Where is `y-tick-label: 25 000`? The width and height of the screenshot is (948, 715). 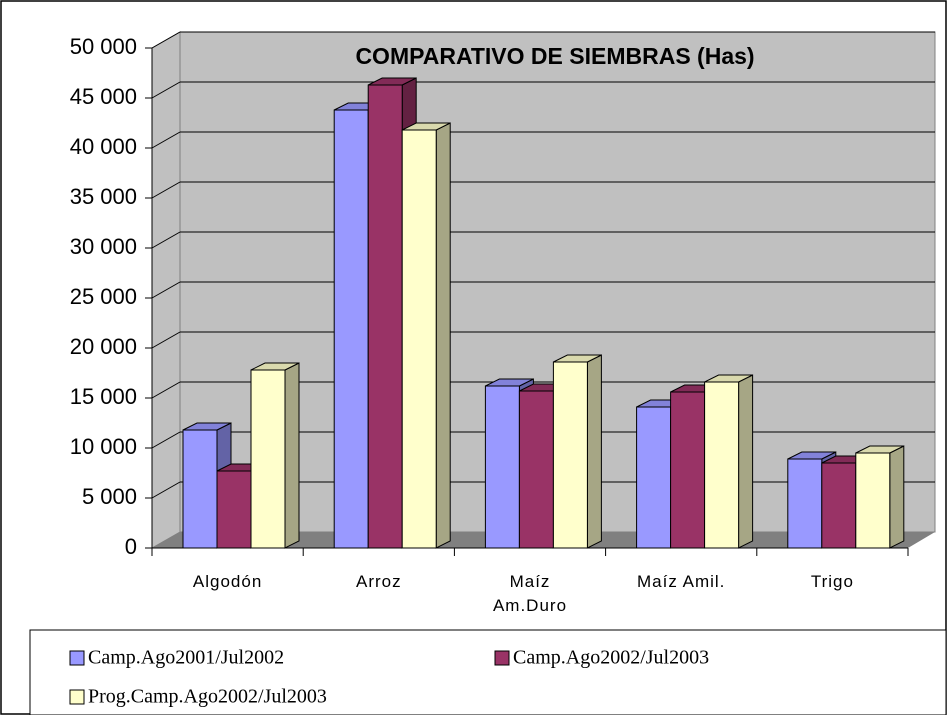 y-tick-label: 25 000 is located at coordinates (103, 296).